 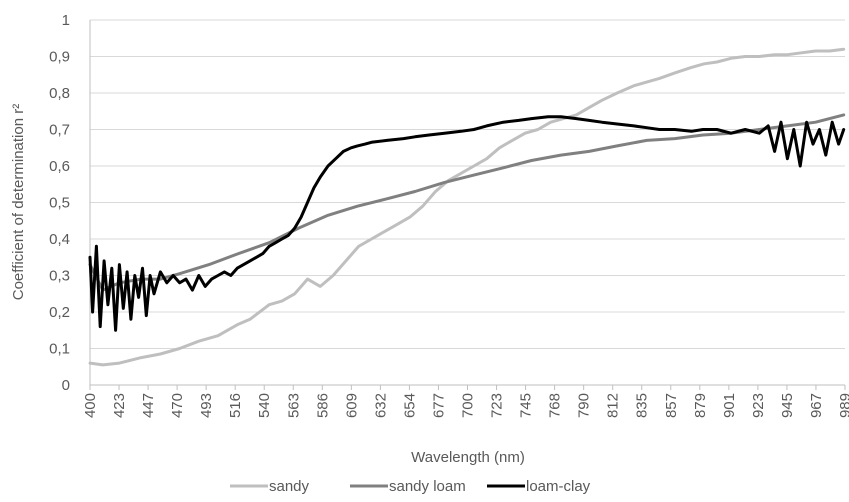 I want to click on x-tick-label: 790, so click(x=584, y=405).